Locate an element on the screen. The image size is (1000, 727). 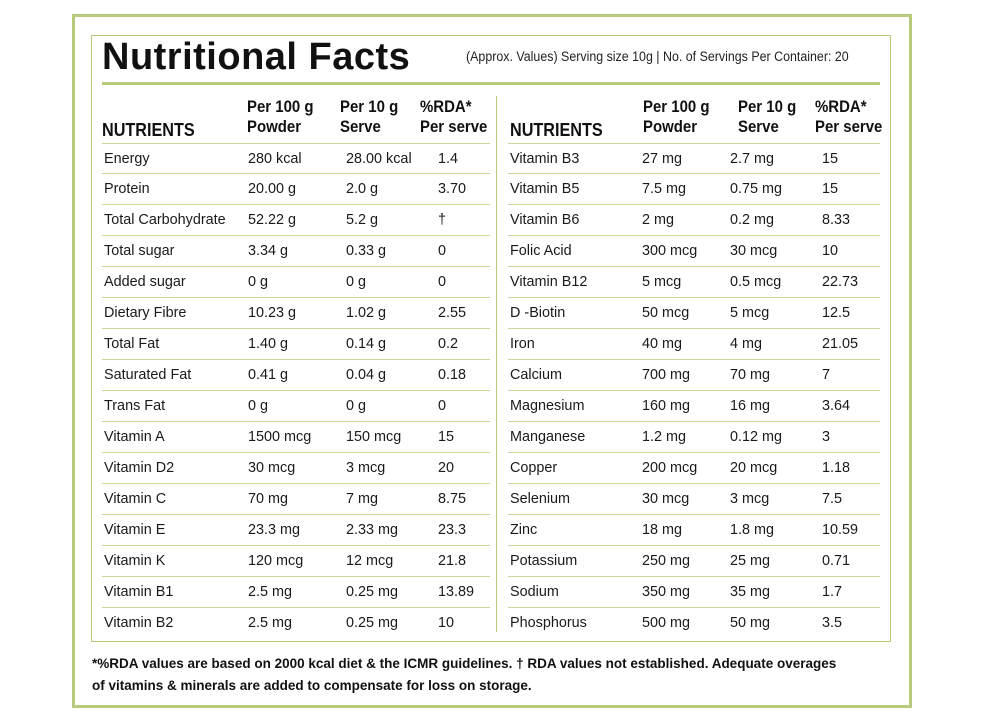
per10-value: 30 mcg is located at coordinates (754, 250).